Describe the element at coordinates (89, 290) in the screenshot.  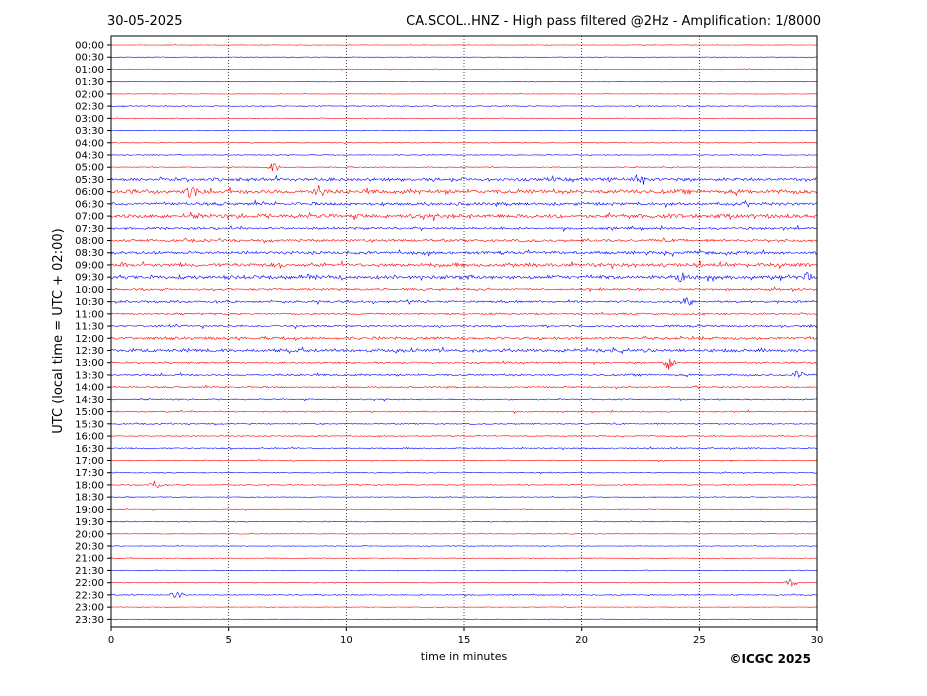
I see `row-label: 10:00` at that location.